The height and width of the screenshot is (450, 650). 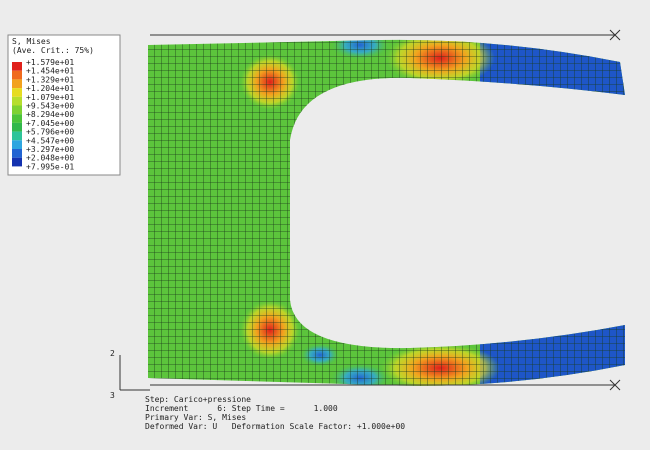 What do you see at coordinates (50, 79) in the screenshot?
I see `legend-label: +1.329e+01` at bounding box center [50, 79].